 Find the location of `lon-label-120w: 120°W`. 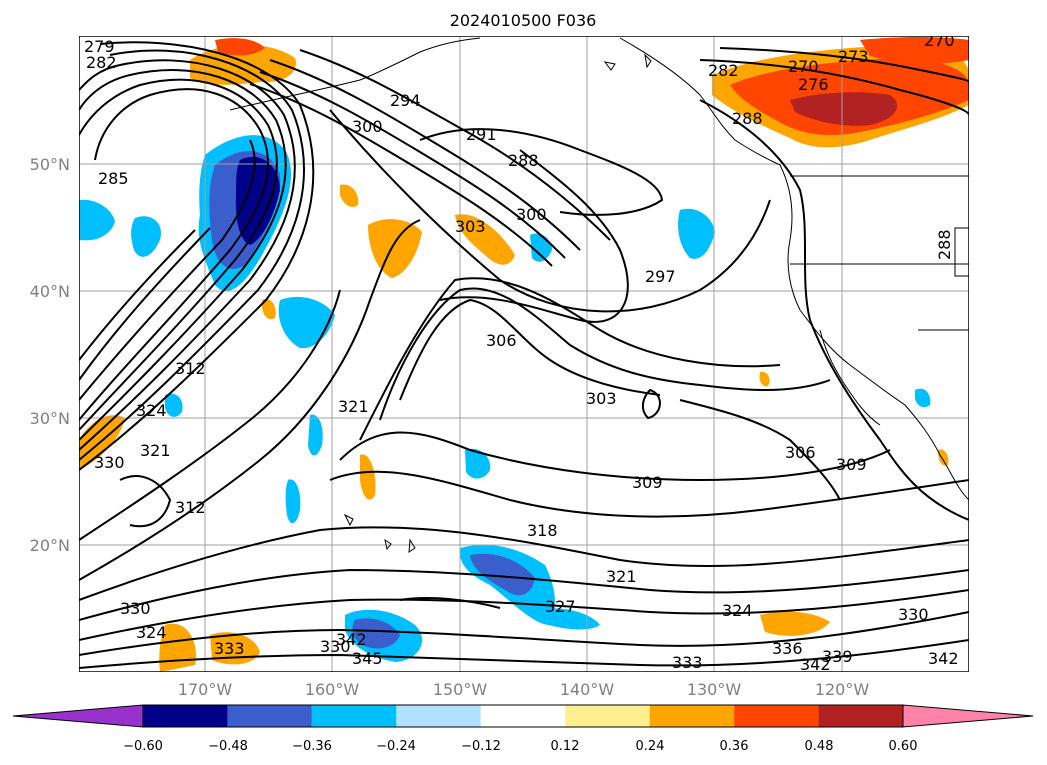

lon-label-120w: 120°W is located at coordinates (842, 689).